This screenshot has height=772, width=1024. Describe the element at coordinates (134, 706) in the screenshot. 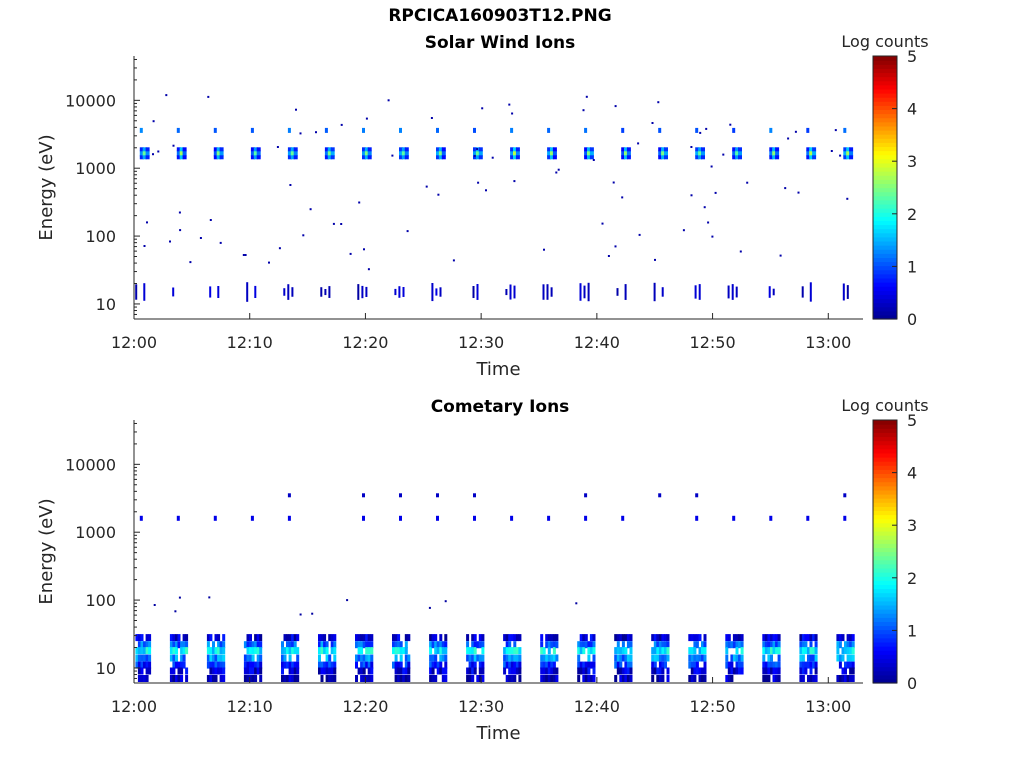

I see `x-tick-label: 12:00` at that location.